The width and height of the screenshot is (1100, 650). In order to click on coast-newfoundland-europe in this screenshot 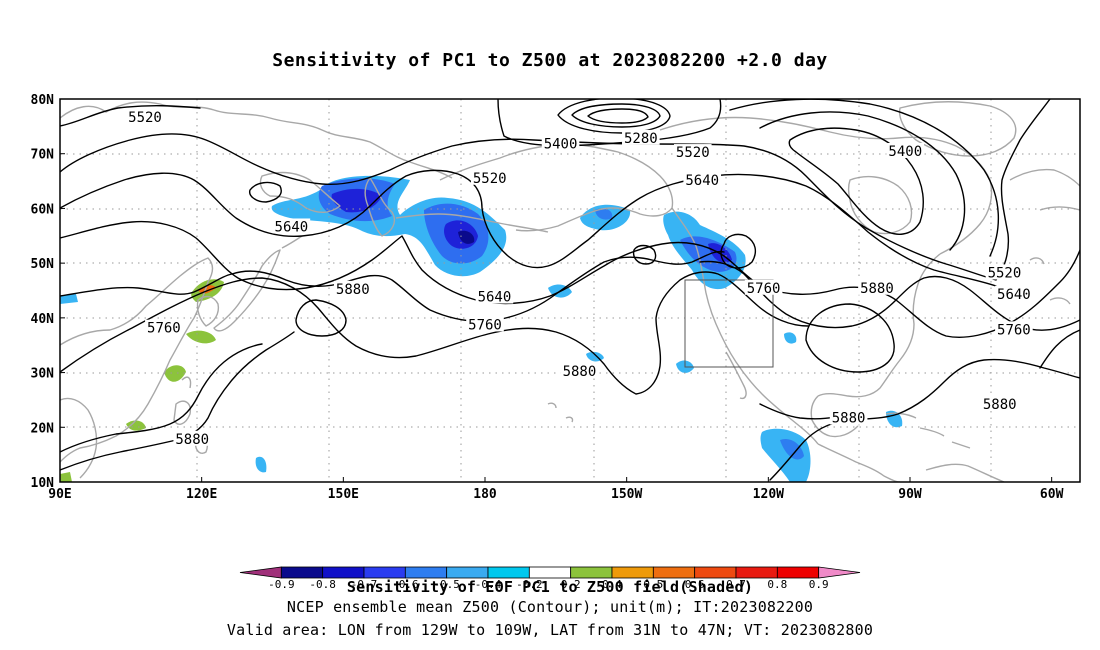, I will do `click(1044, 189)`.